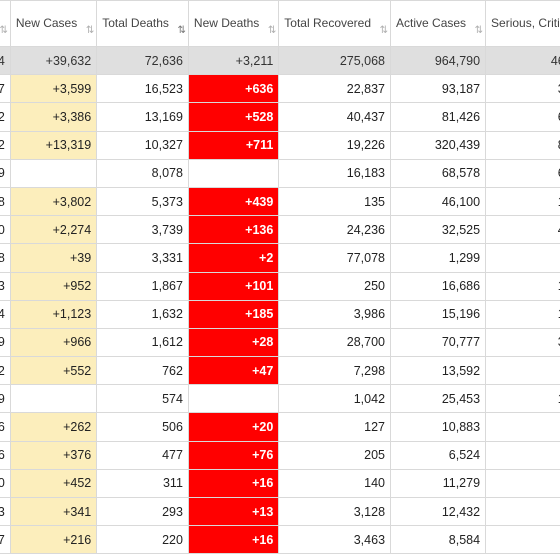 The height and width of the screenshot is (560, 560). Describe the element at coordinates (233, 427) in the screenshot. I see `new-deaths-cell: +20` at that location.